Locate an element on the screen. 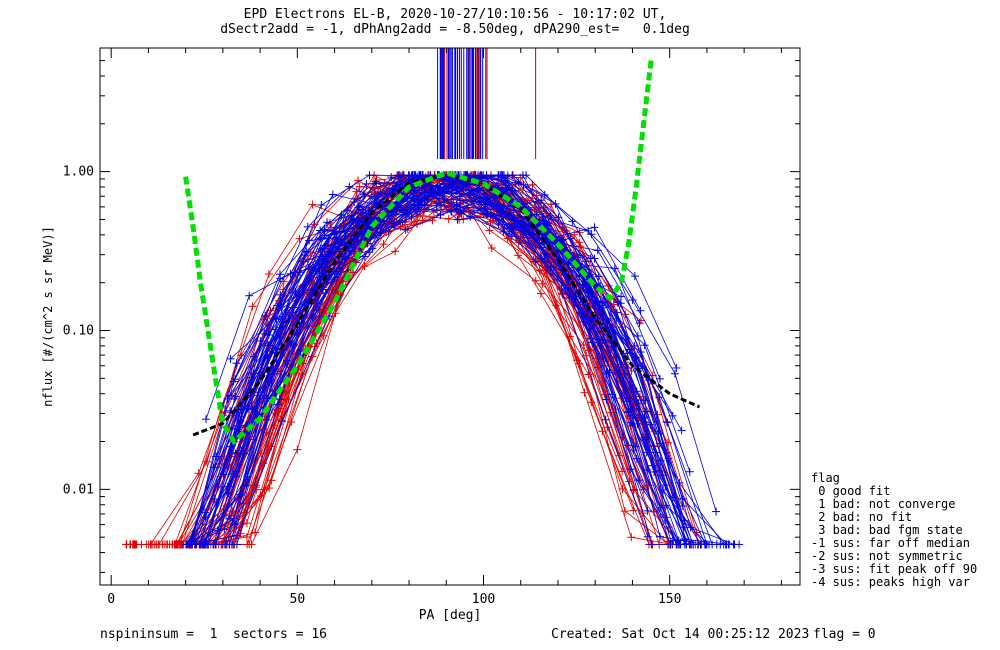  legend-item-not-symmetric: -2 sus: not symmetric is located at coordinates (887, 556).